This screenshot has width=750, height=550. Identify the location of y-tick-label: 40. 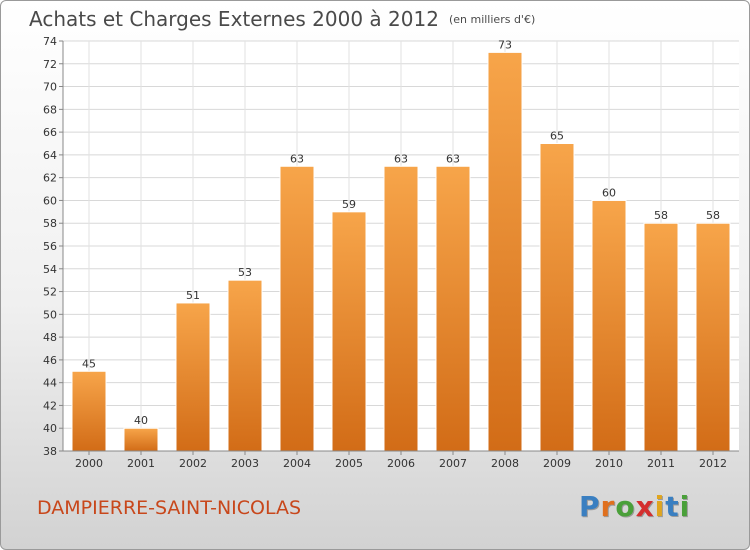
(50, 428).